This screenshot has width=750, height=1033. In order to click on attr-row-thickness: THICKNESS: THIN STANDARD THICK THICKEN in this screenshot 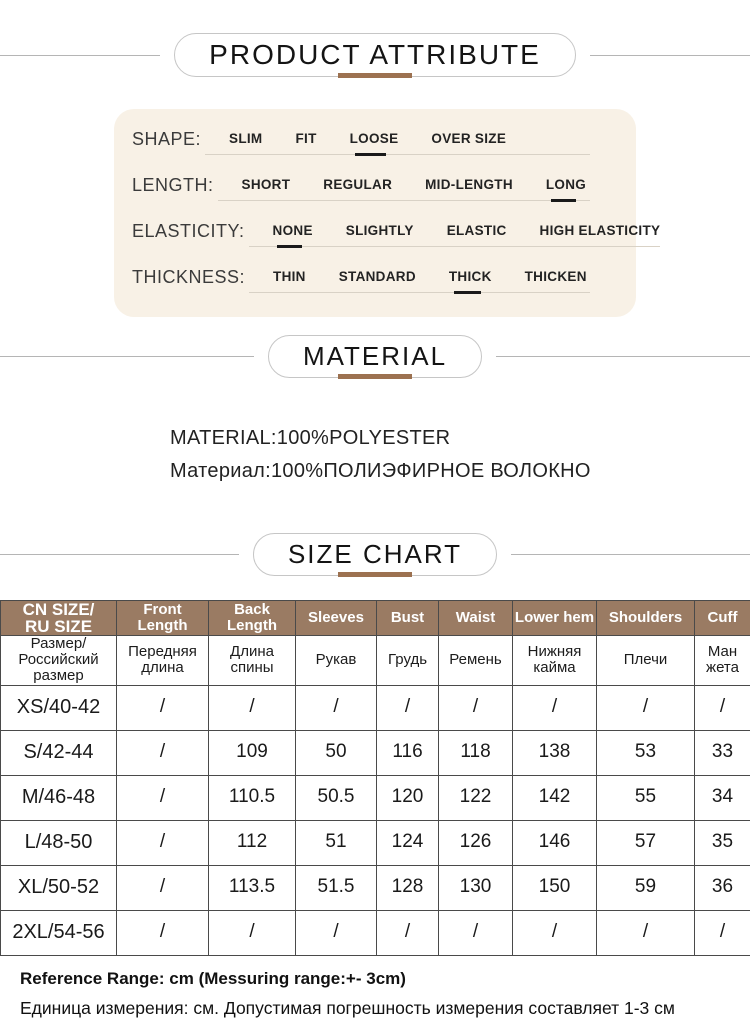, I will do `click(375, 283)`.